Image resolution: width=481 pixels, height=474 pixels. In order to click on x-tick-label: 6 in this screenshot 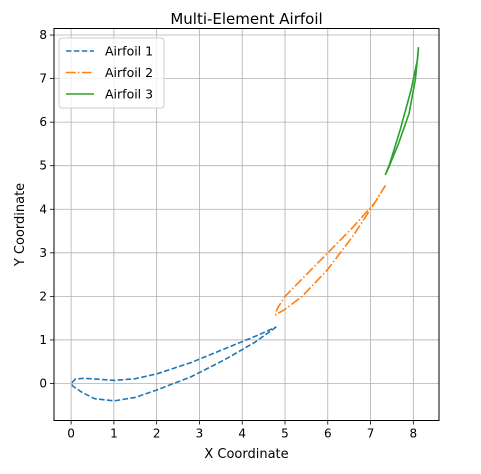, I will do `click(328, 434)`.